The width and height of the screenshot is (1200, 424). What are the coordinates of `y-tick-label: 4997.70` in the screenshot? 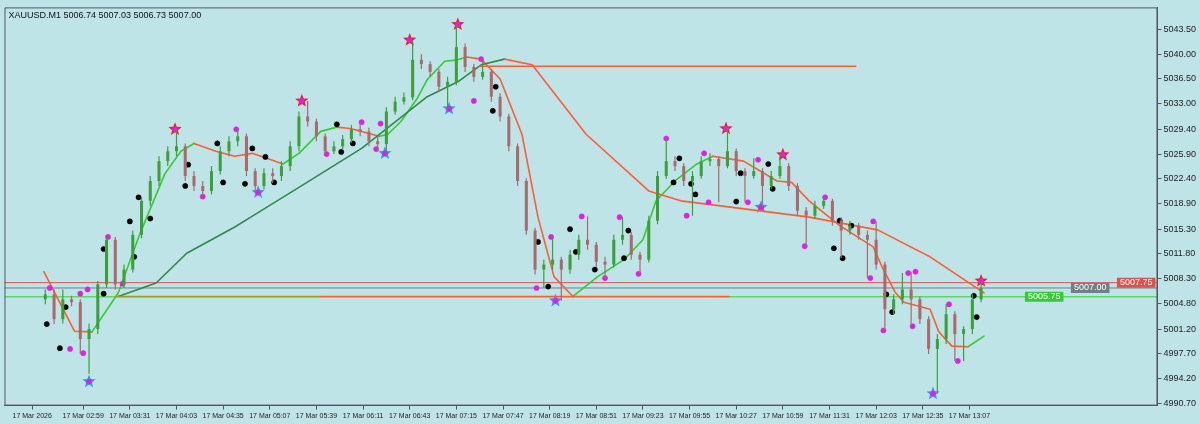 It's located at (1180, 353).